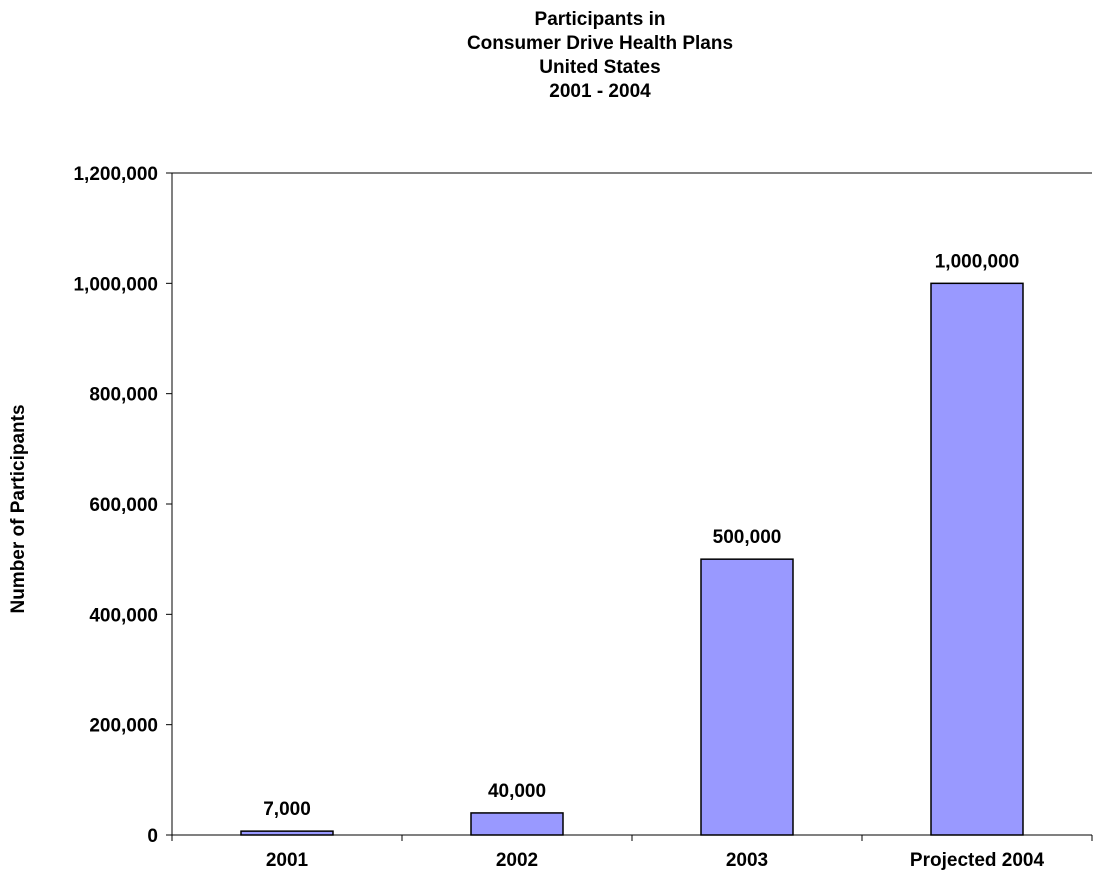 The width and height of the screenshot is (1111, 884). I want to click on data-label: 1,000,000, so click(977, 261).